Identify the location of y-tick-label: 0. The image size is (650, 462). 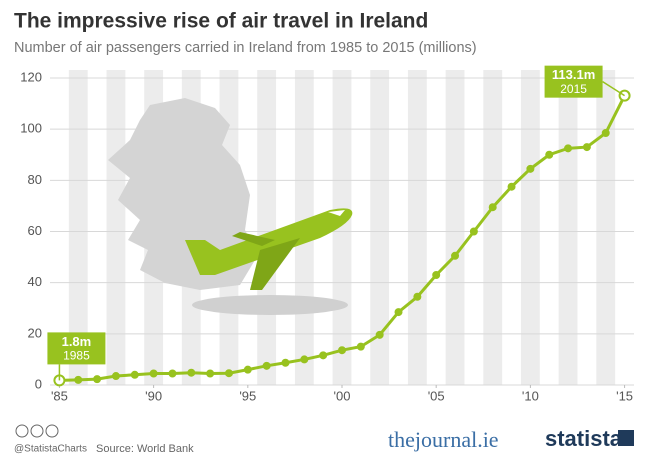
(38, 383).